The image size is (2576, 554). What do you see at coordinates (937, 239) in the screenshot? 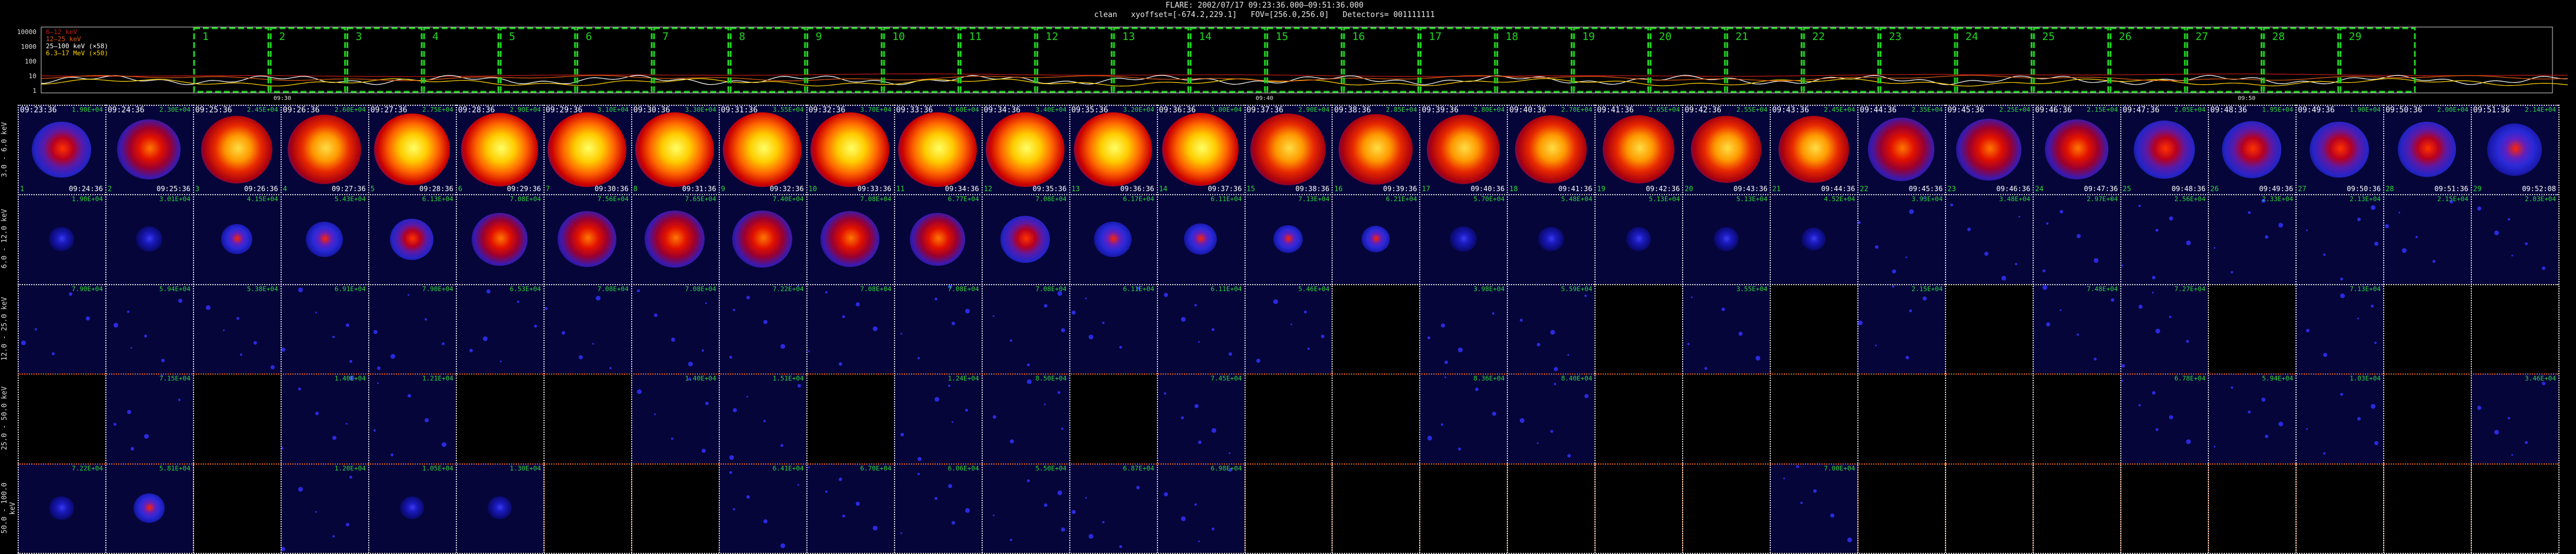
I see `image-cell: 6.77E+04` at bounding box center [937, 239].